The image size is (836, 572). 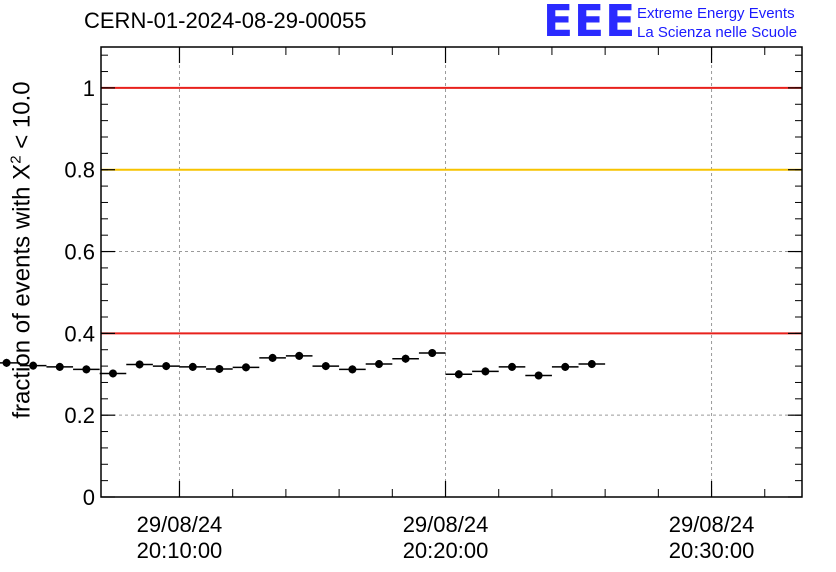 I want to click on x-tick-label-time: 20:30:00, so click(x=712, y=550).